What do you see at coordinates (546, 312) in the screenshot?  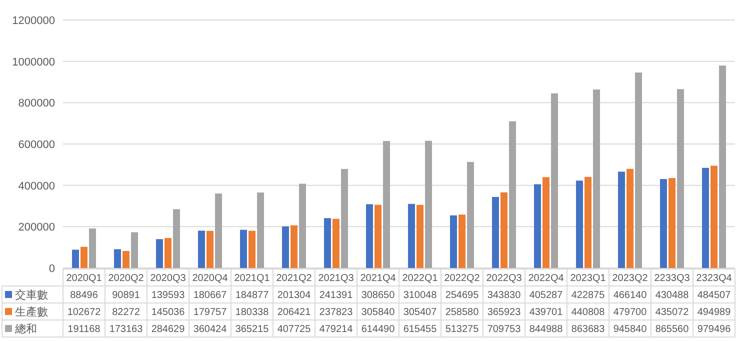 I see `data-label: 439701` at bounding box center [546, 312].